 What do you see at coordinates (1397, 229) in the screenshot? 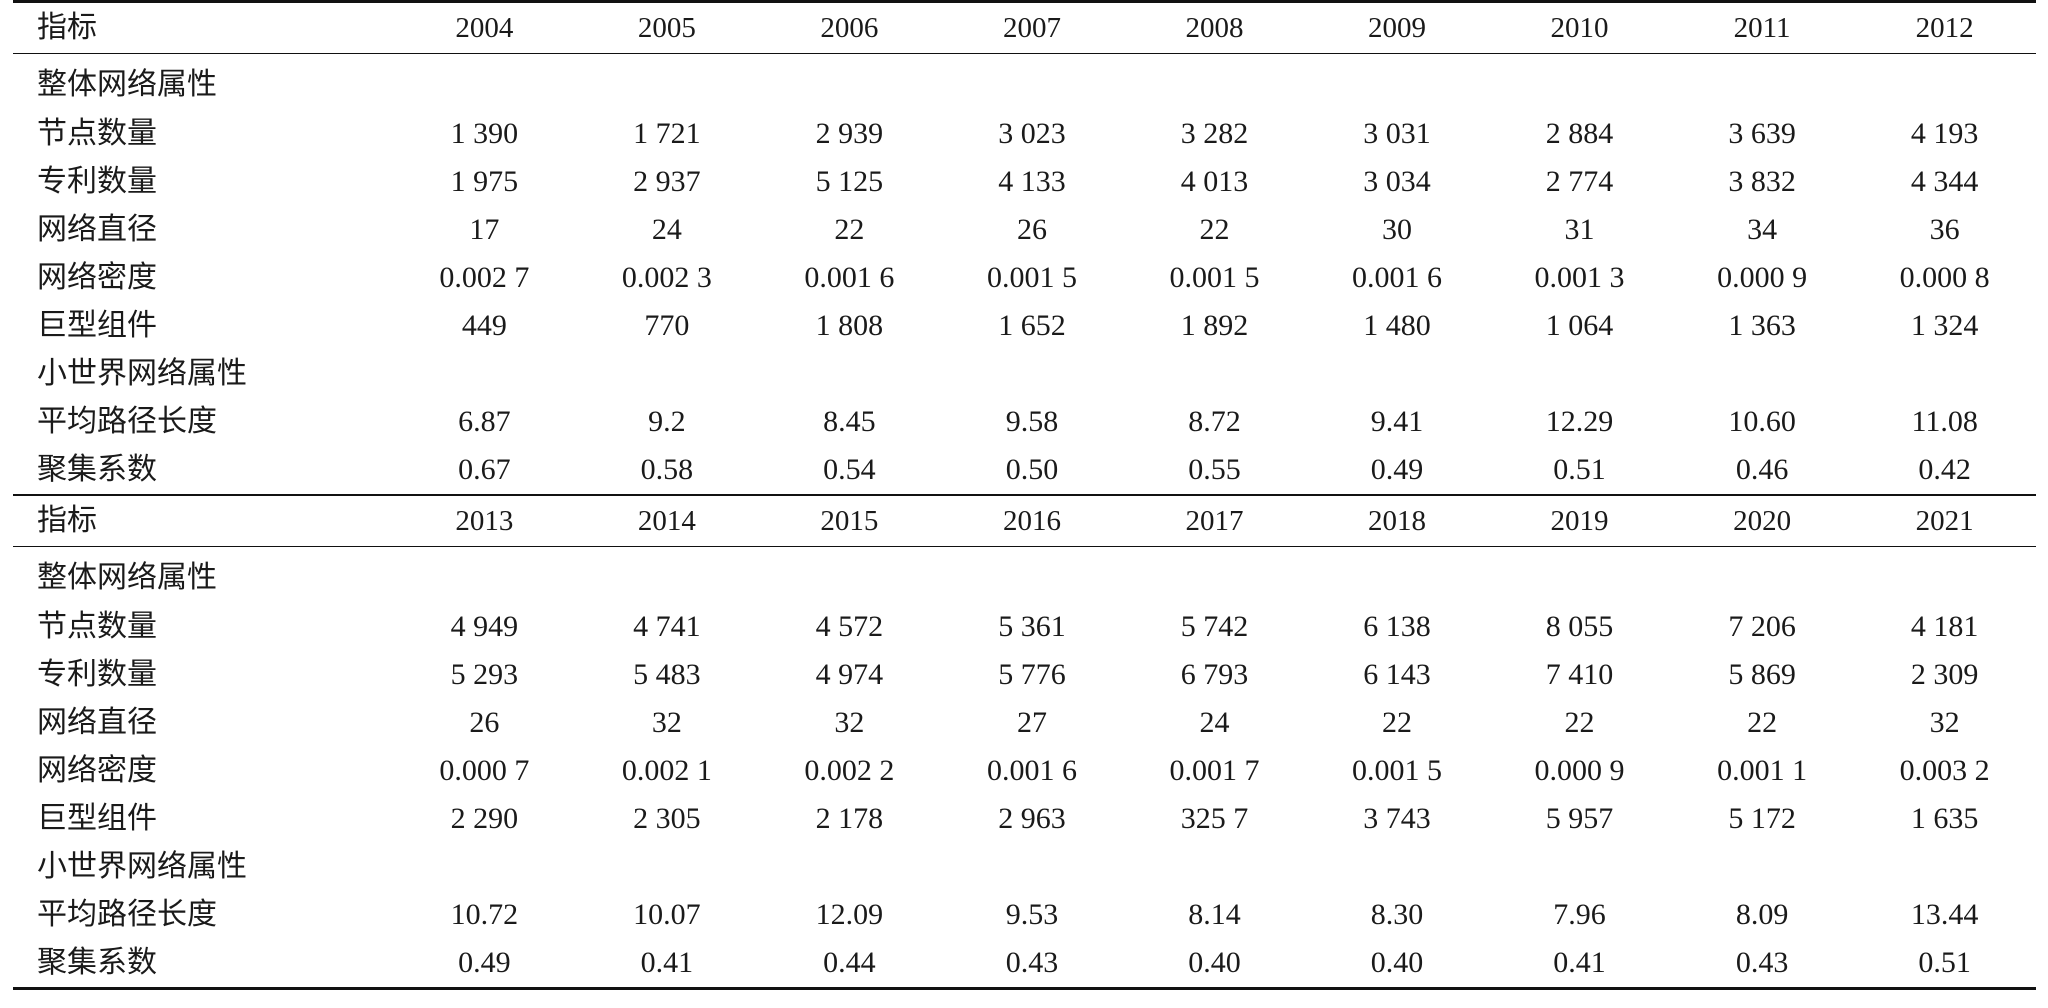
I see `value-cell: 30` at bounding box center [1397, 229].